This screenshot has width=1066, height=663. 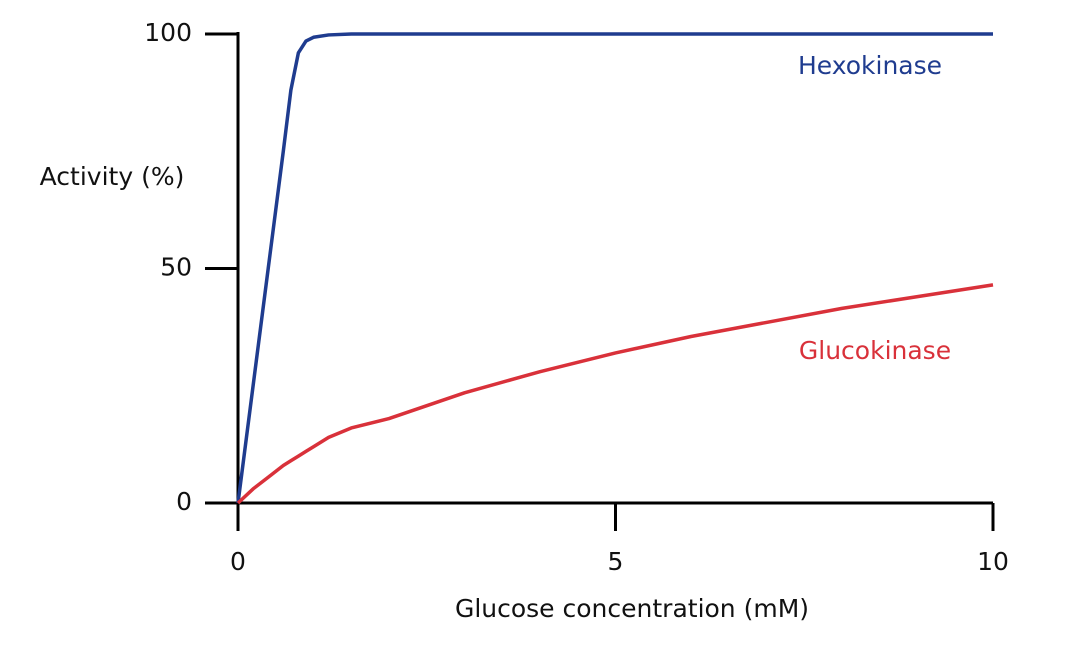 What do you see at coordinates (176, 267) in the screenshot?
I see `y-tick-label: 50` at bounding box center [176, 267].